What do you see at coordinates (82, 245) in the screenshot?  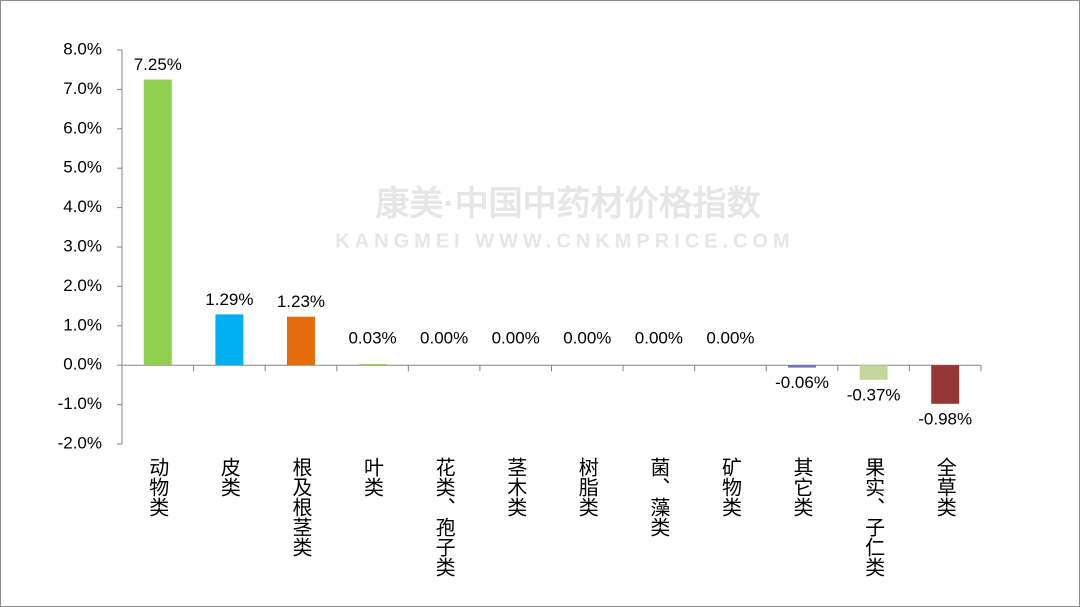 I see `y-tick-label: 3.0%` at bounding box center [82, 245].